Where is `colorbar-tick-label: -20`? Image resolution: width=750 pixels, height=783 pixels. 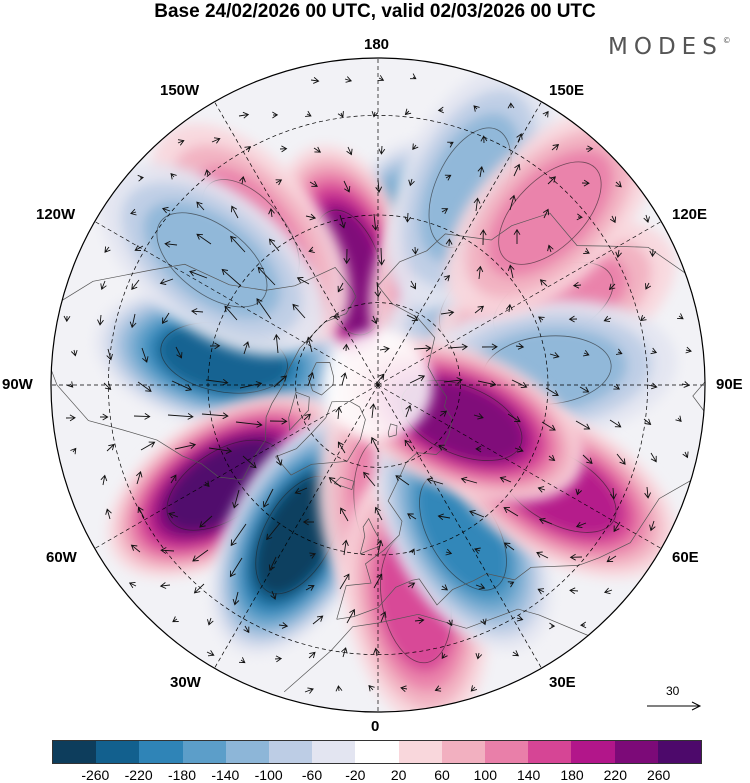
colorbar-tick-label: -20 is located at coordinates (355, 775).